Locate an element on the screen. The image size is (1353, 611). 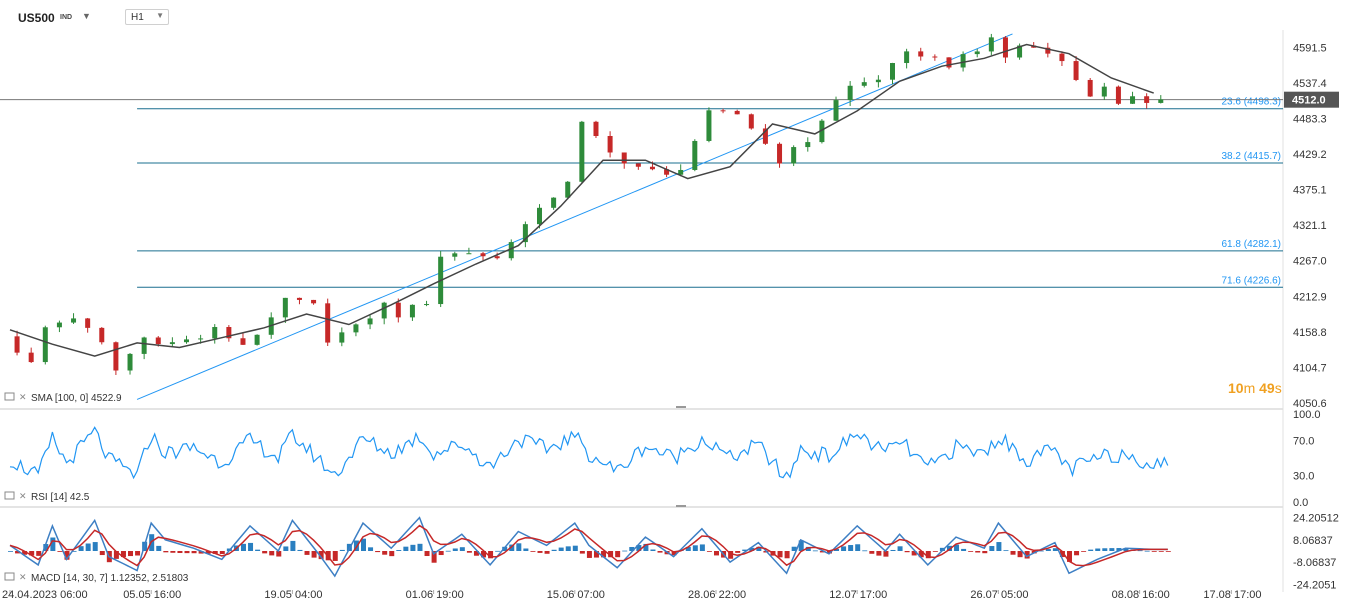
rsi-axis-tick-3: 0.0 is located at coordinates (1300, 503).